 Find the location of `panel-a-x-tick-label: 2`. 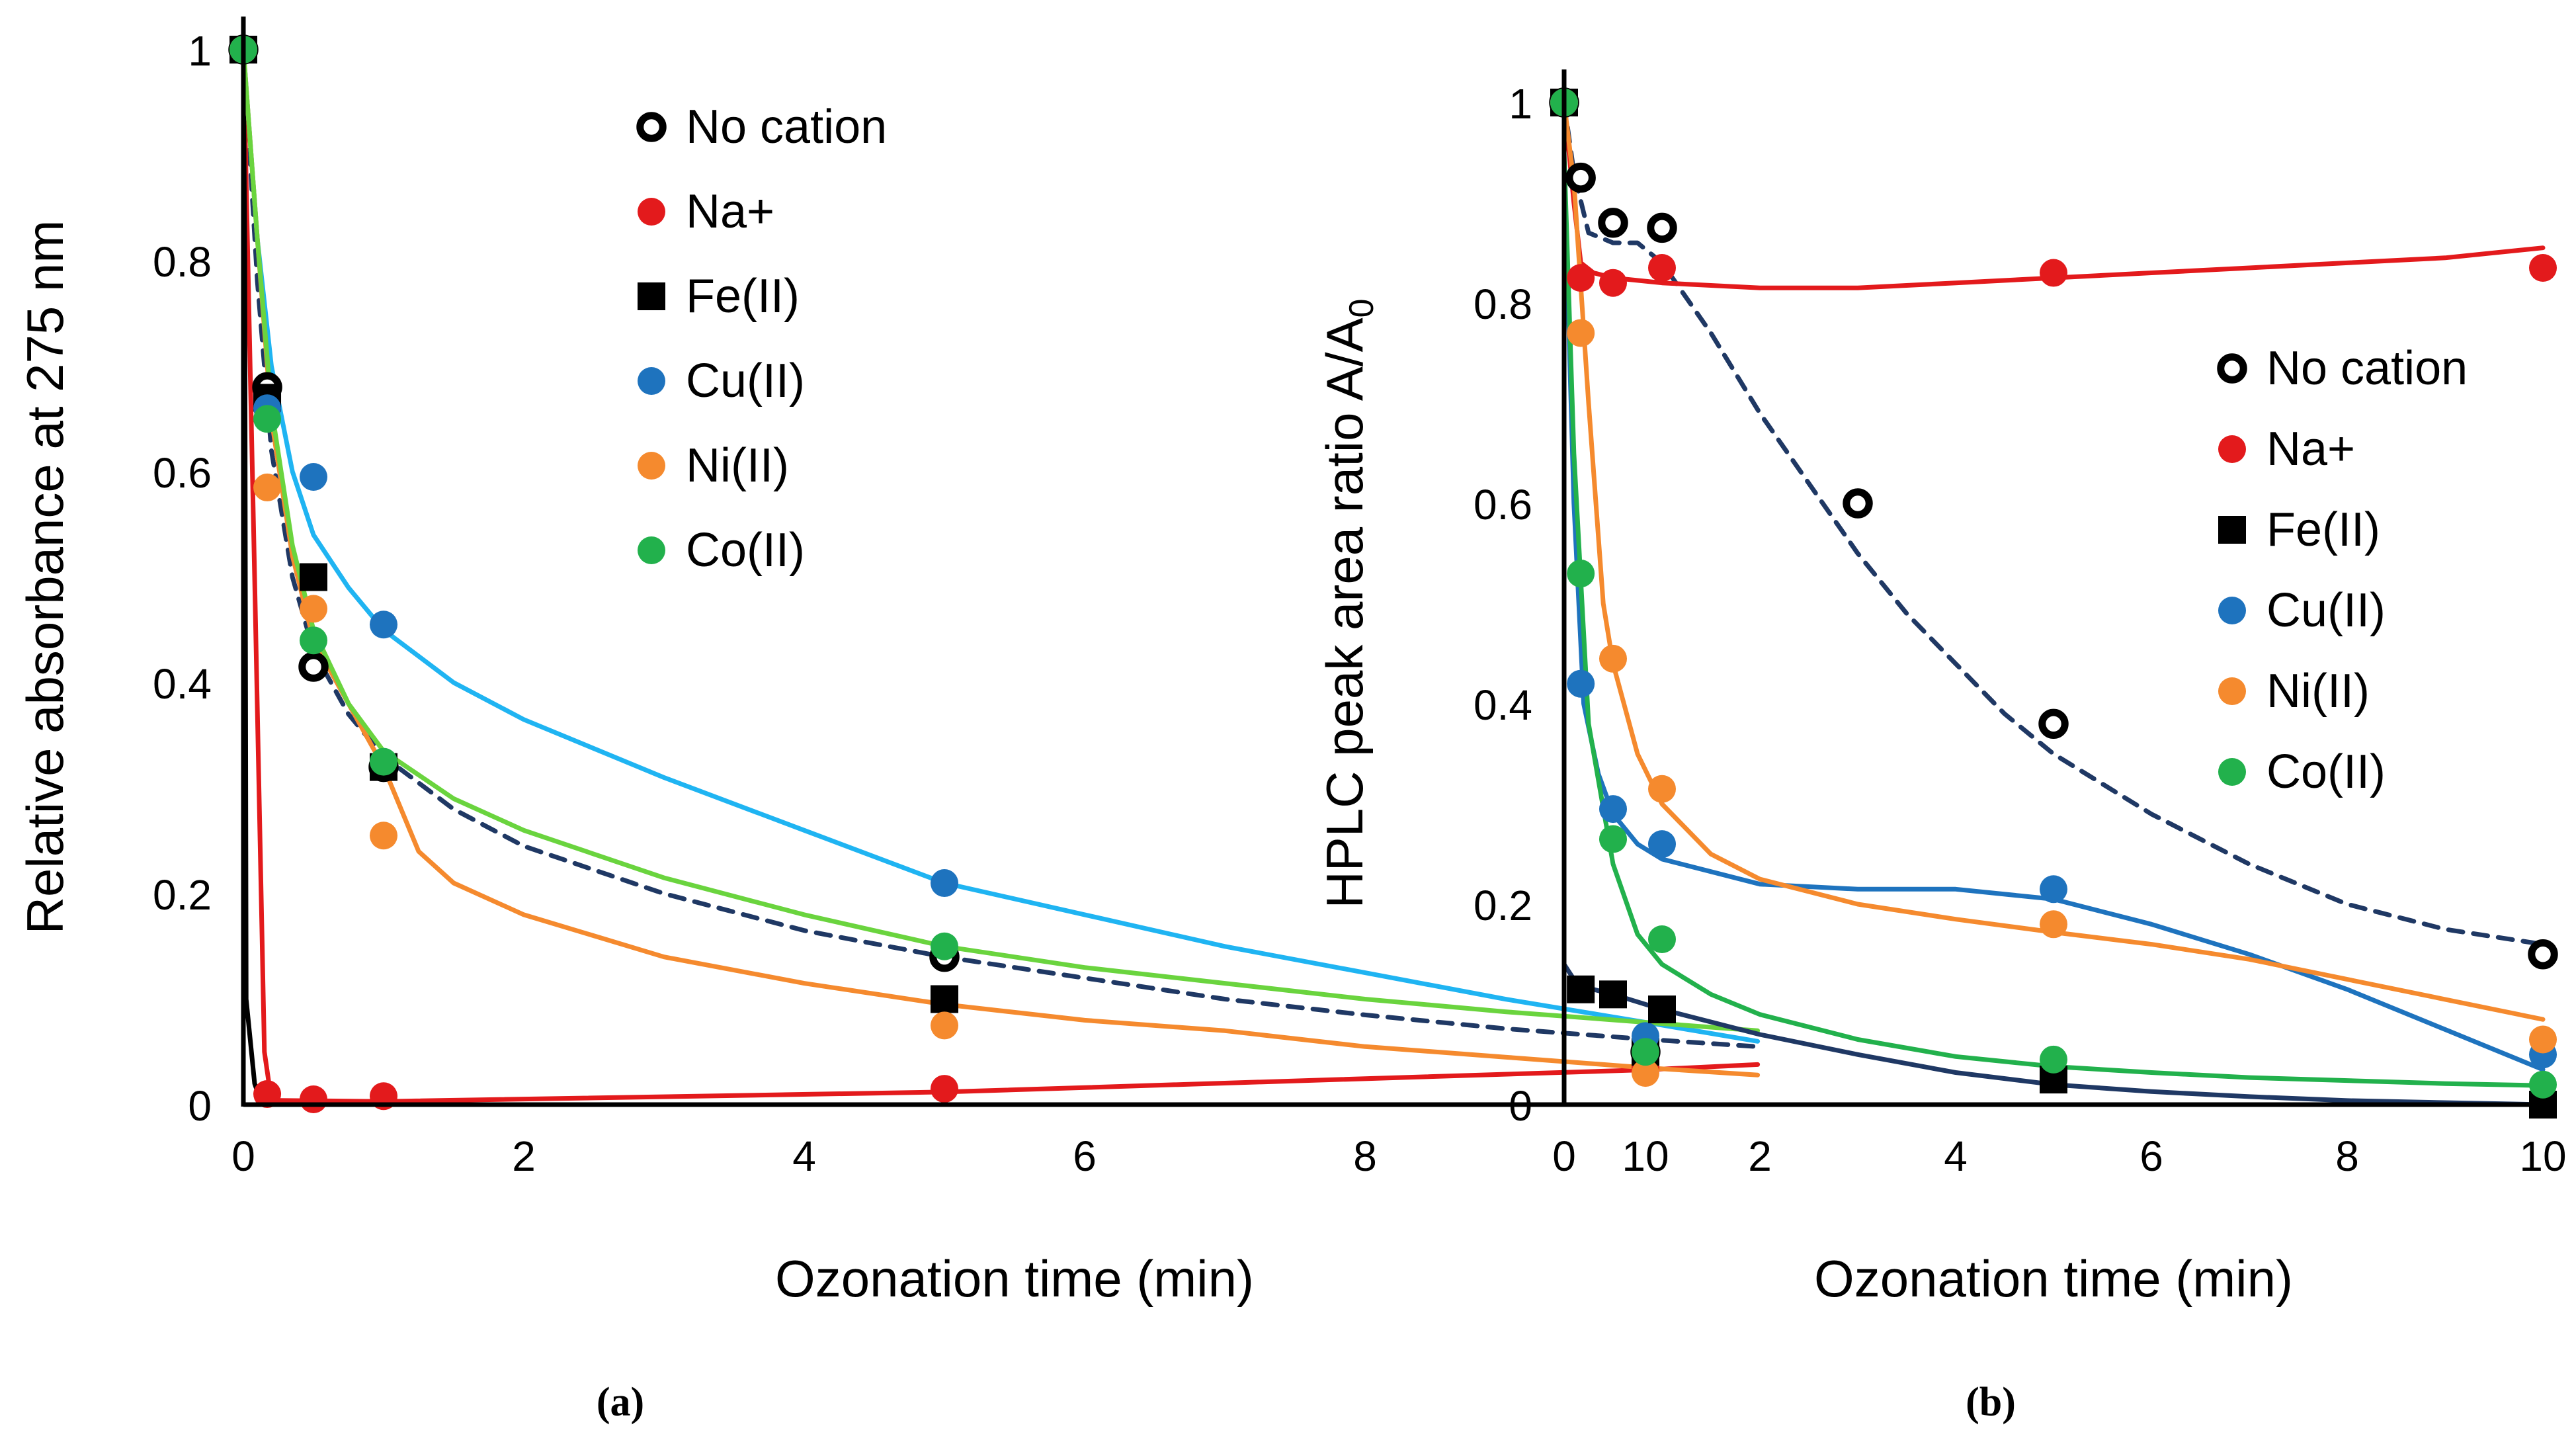

panel-a-x-tick-label: 2 is located at coordinates (524, 1156).